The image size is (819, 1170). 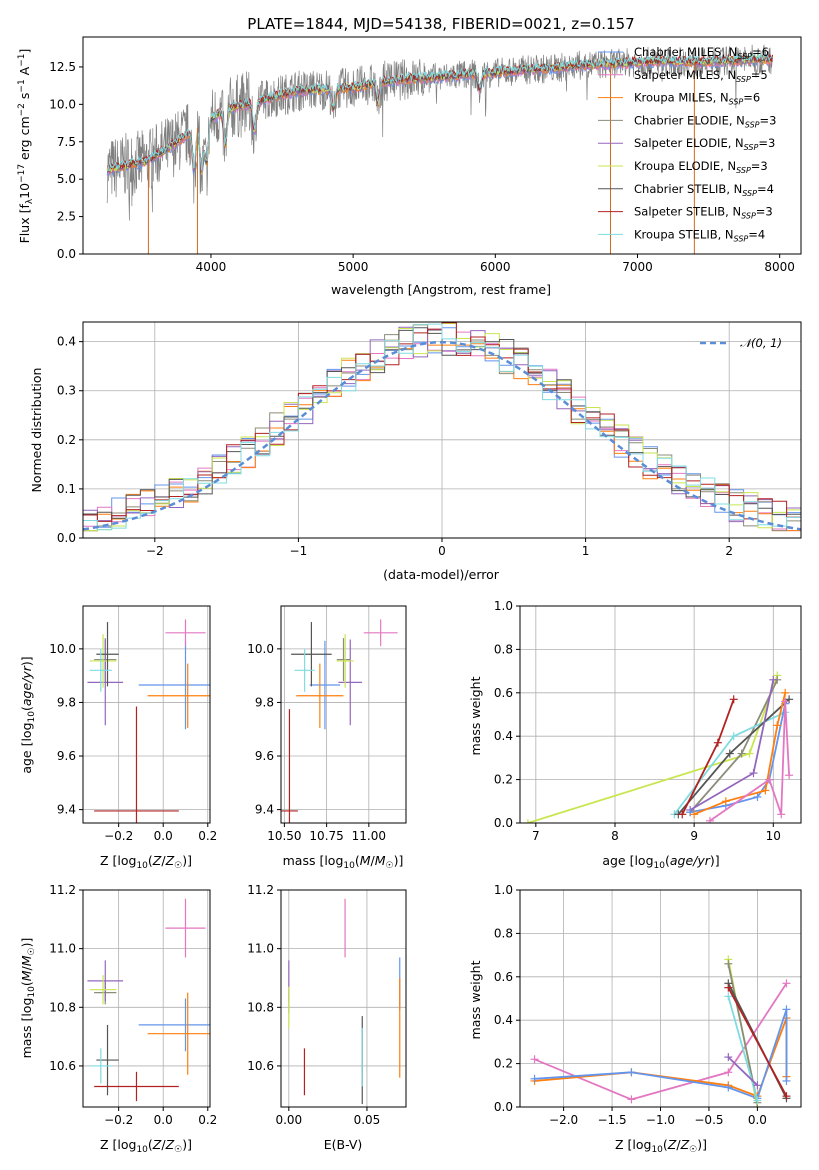 What do you see at coordinates (694, 836) in the screenshot?
I see `x-tick-label: 9` at bounding box center [694, 836].